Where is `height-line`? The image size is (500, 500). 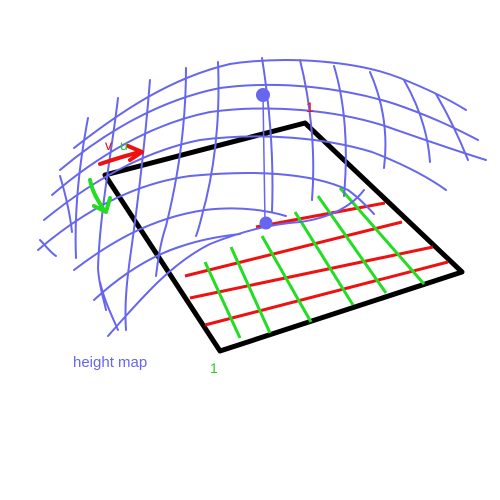 height-line is located at coordinates (264, 158).